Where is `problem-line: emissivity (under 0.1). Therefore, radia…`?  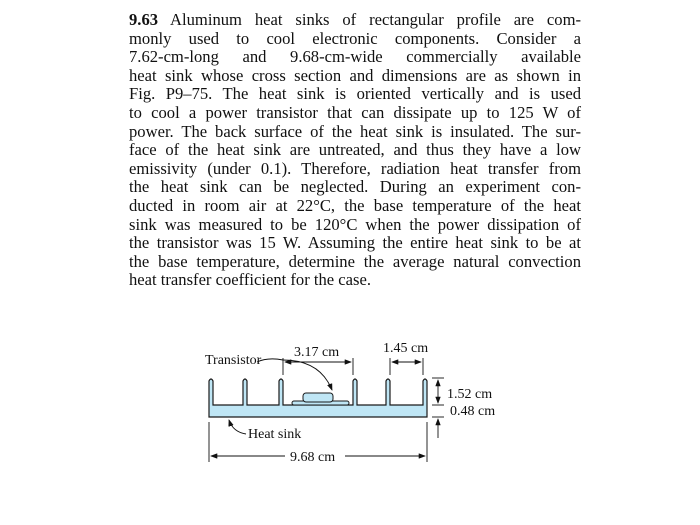 problem-line: emissivity (under 0.1). Therefore, radia… is located at coordinates (355, 168).